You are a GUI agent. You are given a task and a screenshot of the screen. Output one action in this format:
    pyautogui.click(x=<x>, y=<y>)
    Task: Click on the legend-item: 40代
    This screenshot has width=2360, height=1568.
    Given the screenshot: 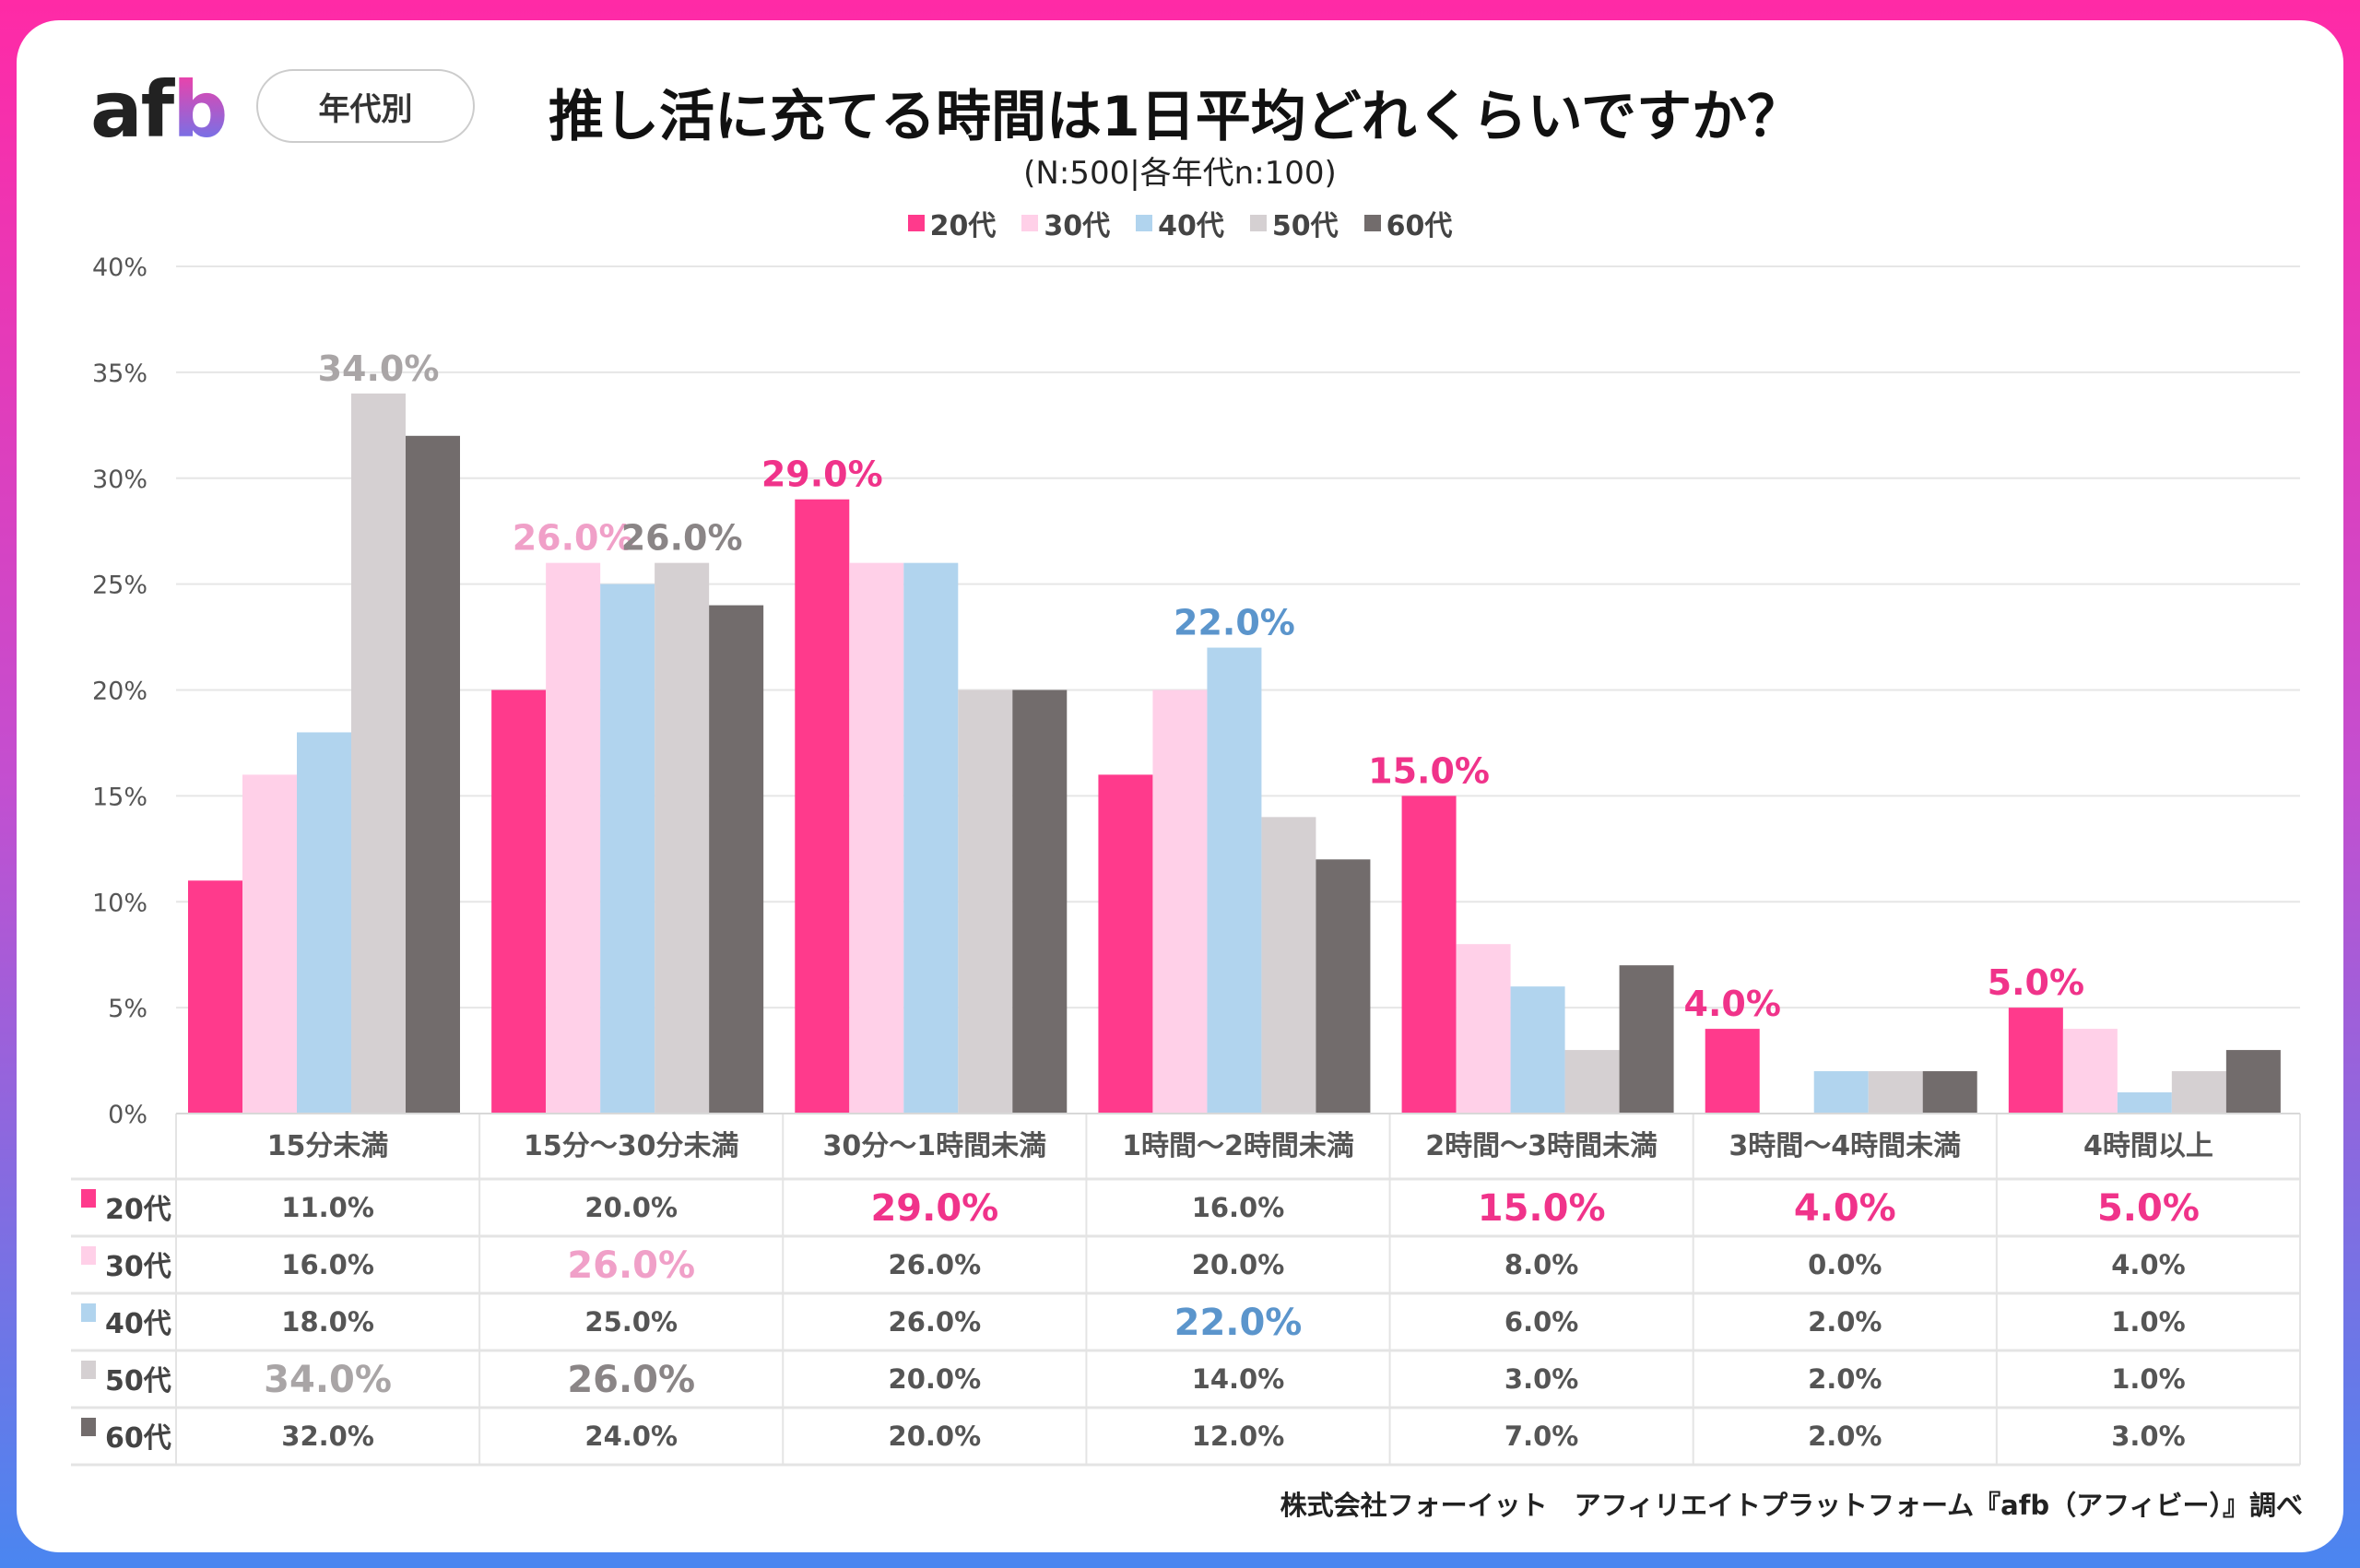 What is the action you would take?
    pyautogui.click(x=1180, y=223)
    